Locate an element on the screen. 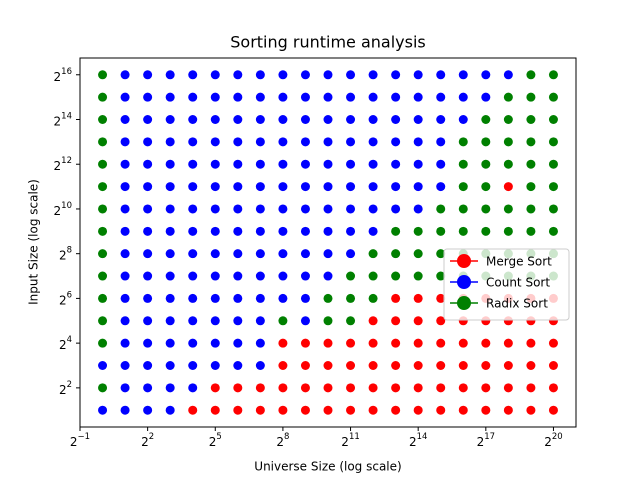 The image size is (640, 480). legend-marker is located at coordinates (464, 303).